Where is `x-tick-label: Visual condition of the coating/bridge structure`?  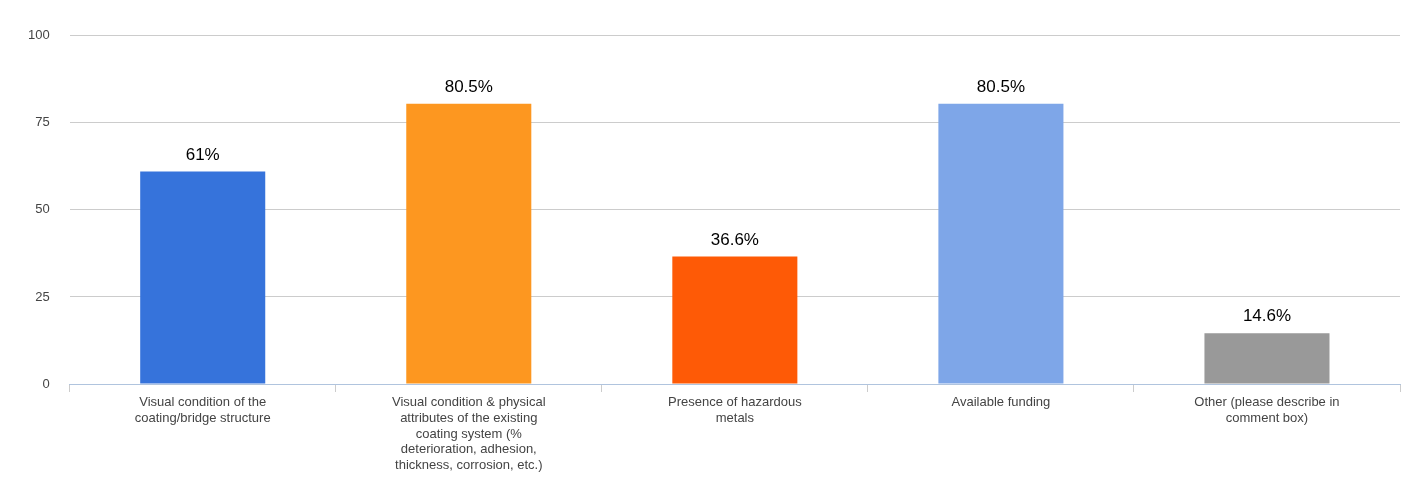 x-tick-label: Visual condition of the coating/bridge structure is located at coordinates (202, 409).